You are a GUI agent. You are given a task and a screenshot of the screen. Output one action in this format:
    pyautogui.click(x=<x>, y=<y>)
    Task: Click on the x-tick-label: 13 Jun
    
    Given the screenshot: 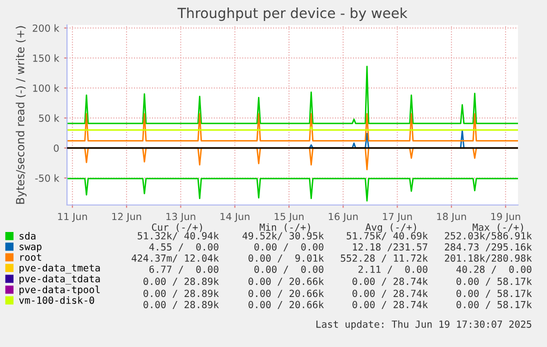 What is the action you would take?
    pyautogui.click(x=181, y=217)
    